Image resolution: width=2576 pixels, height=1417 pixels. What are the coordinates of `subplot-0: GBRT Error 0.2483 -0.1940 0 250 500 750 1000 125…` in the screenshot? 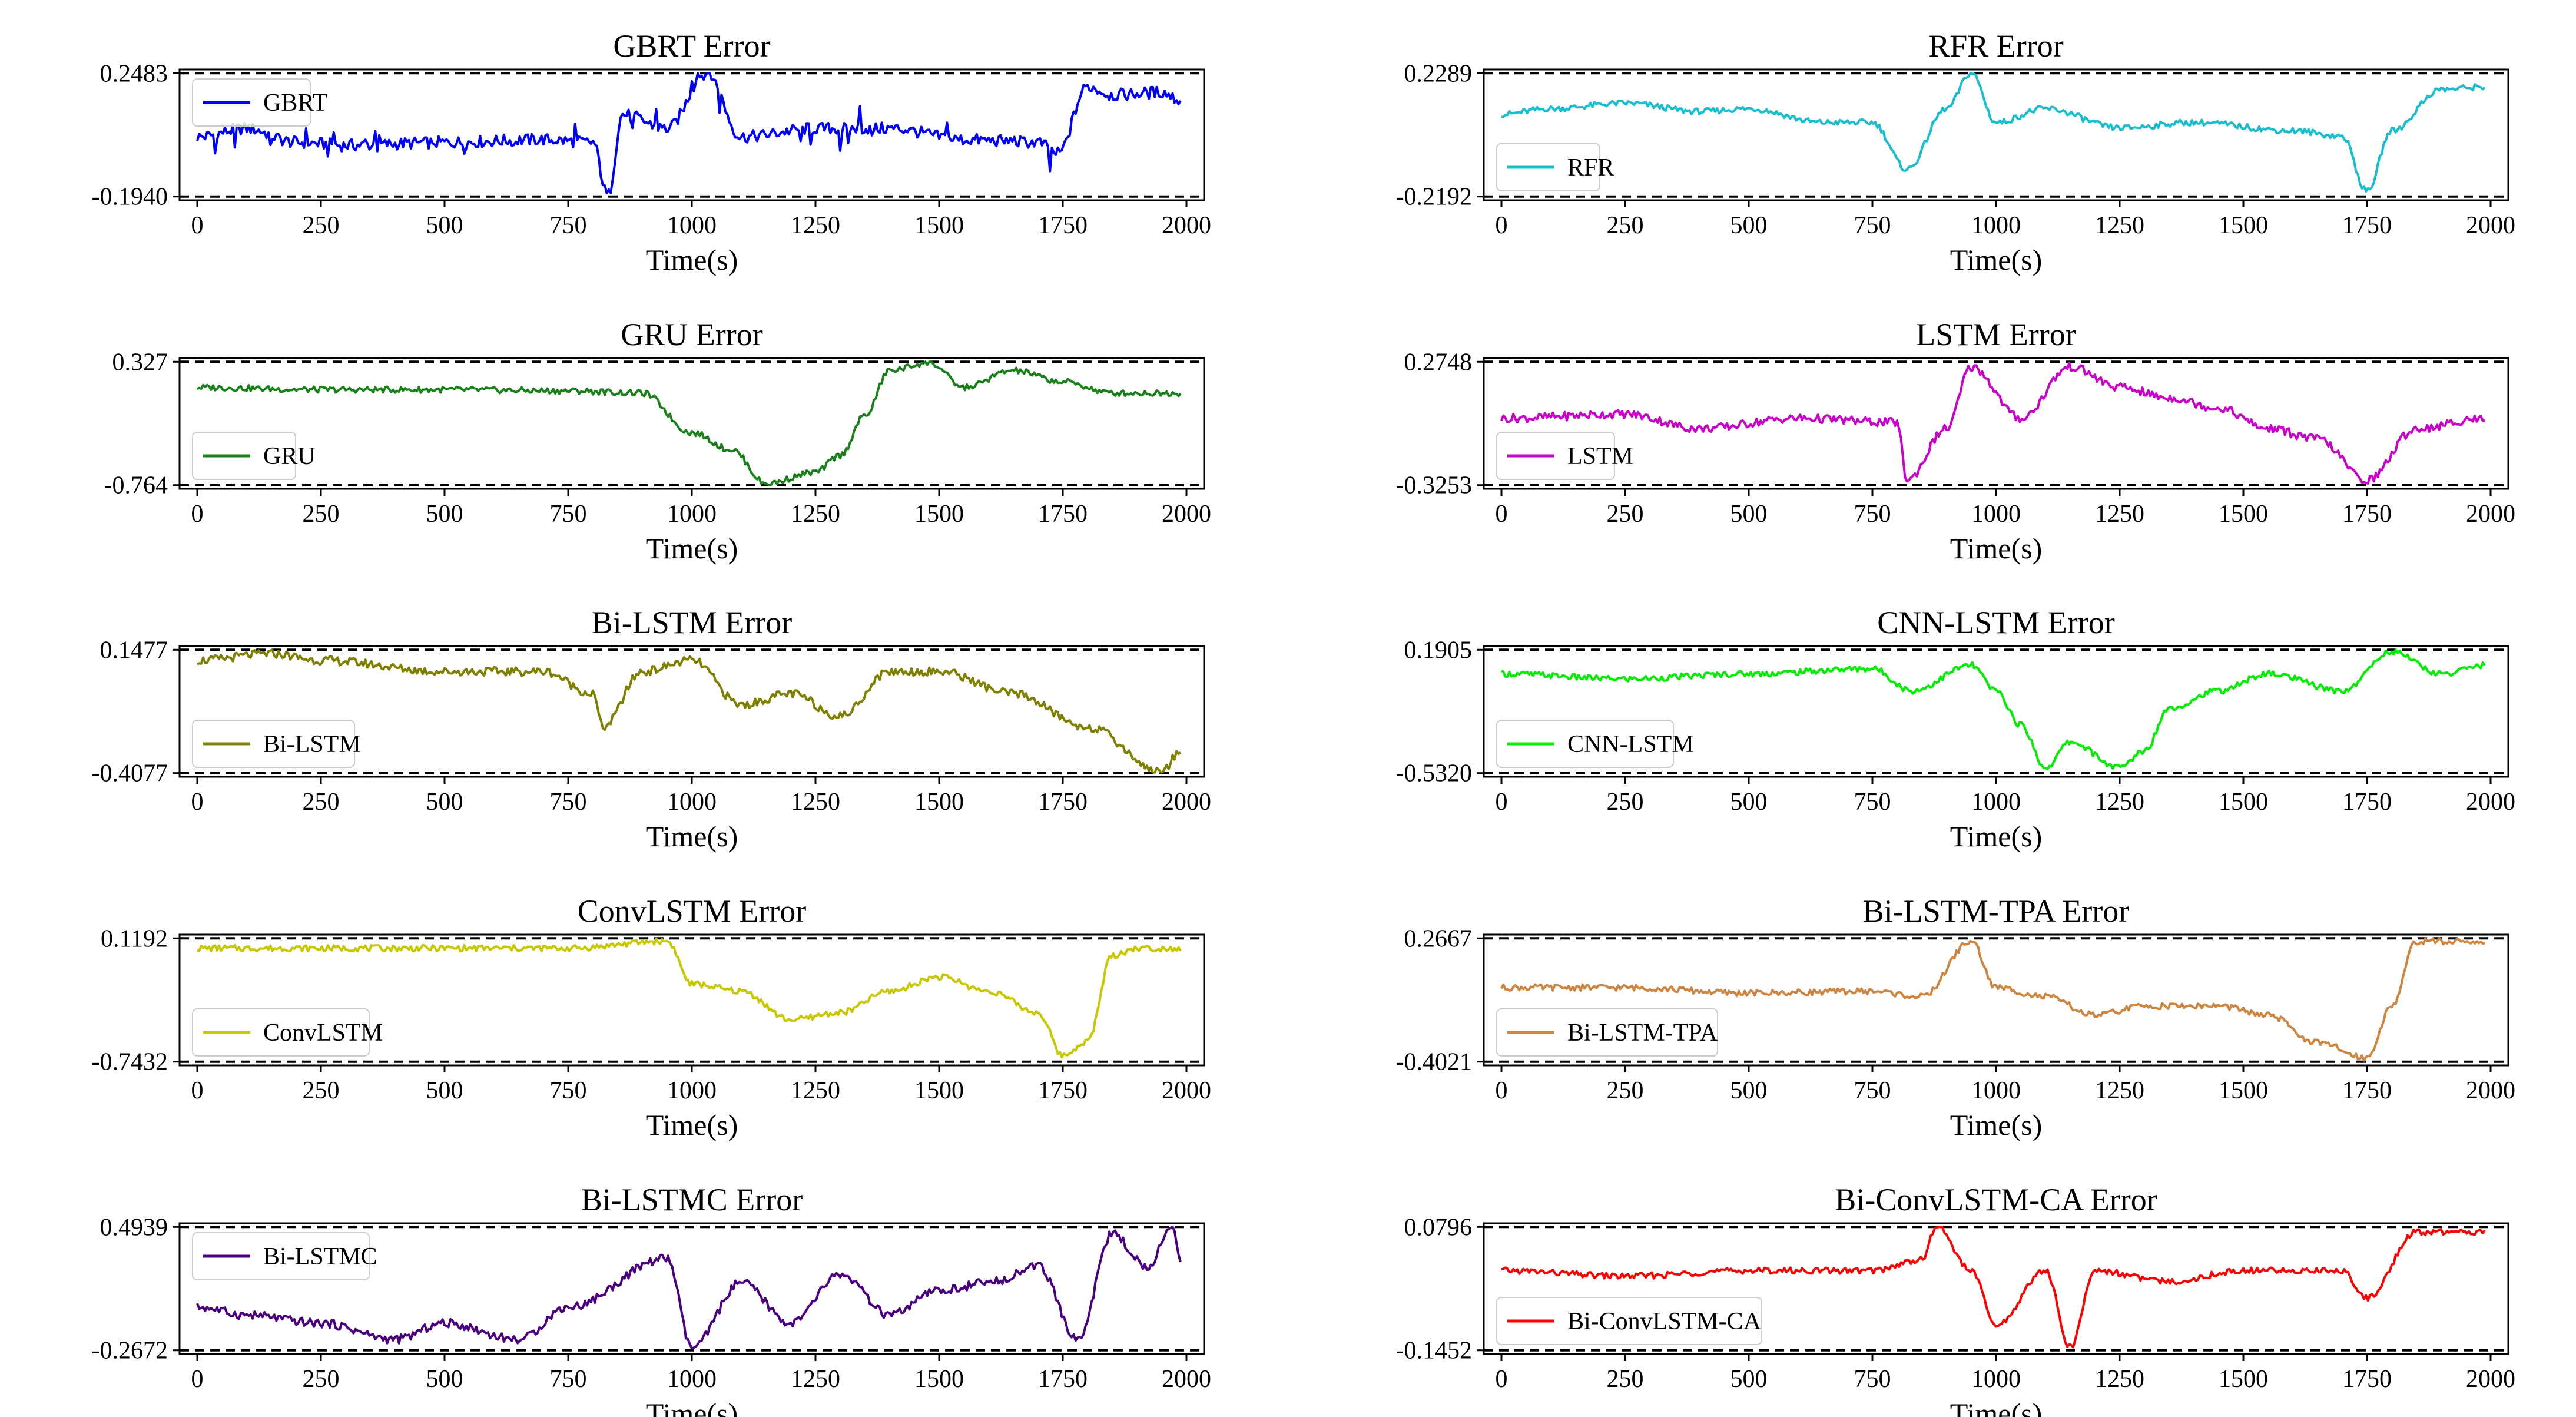 It's located at (652, 152).